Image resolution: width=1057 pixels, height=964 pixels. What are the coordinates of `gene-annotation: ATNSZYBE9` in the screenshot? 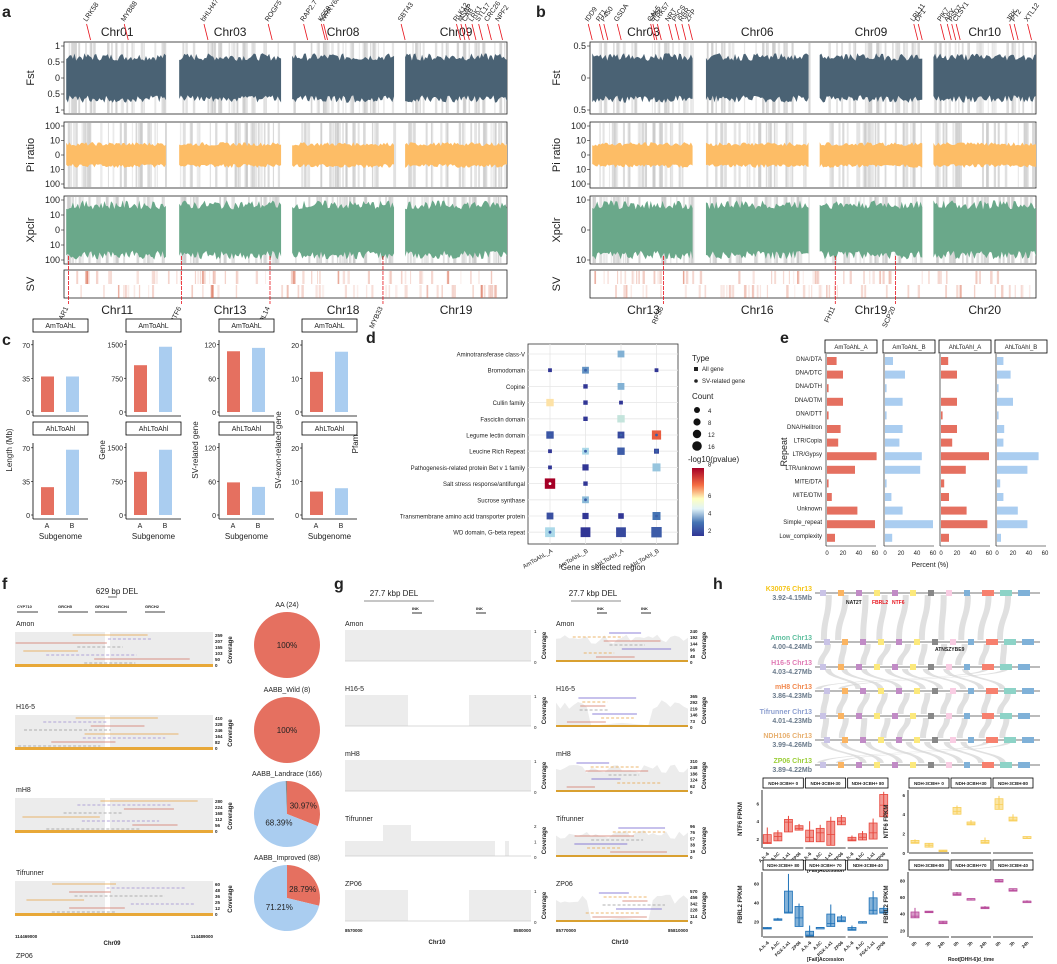 It's located at (950, 650).